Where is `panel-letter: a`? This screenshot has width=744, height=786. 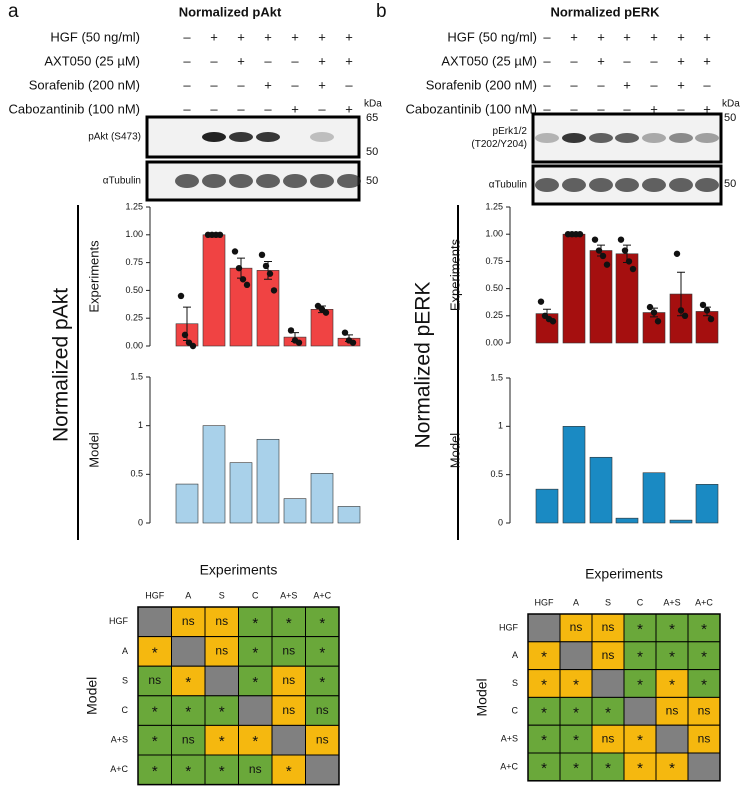 panel-letter: a is located at coordinates (13, 11).